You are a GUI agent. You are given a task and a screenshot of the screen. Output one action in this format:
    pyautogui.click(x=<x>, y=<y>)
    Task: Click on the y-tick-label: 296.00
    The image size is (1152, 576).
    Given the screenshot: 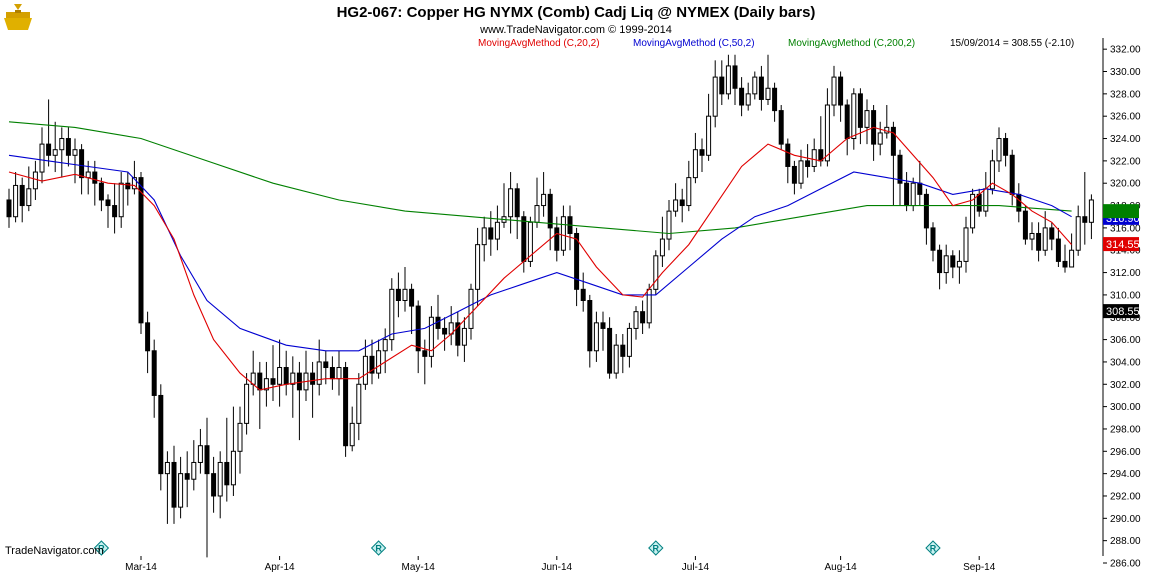 What is the action you would take?
    pyautogui.click(x=1125, y=452)
    